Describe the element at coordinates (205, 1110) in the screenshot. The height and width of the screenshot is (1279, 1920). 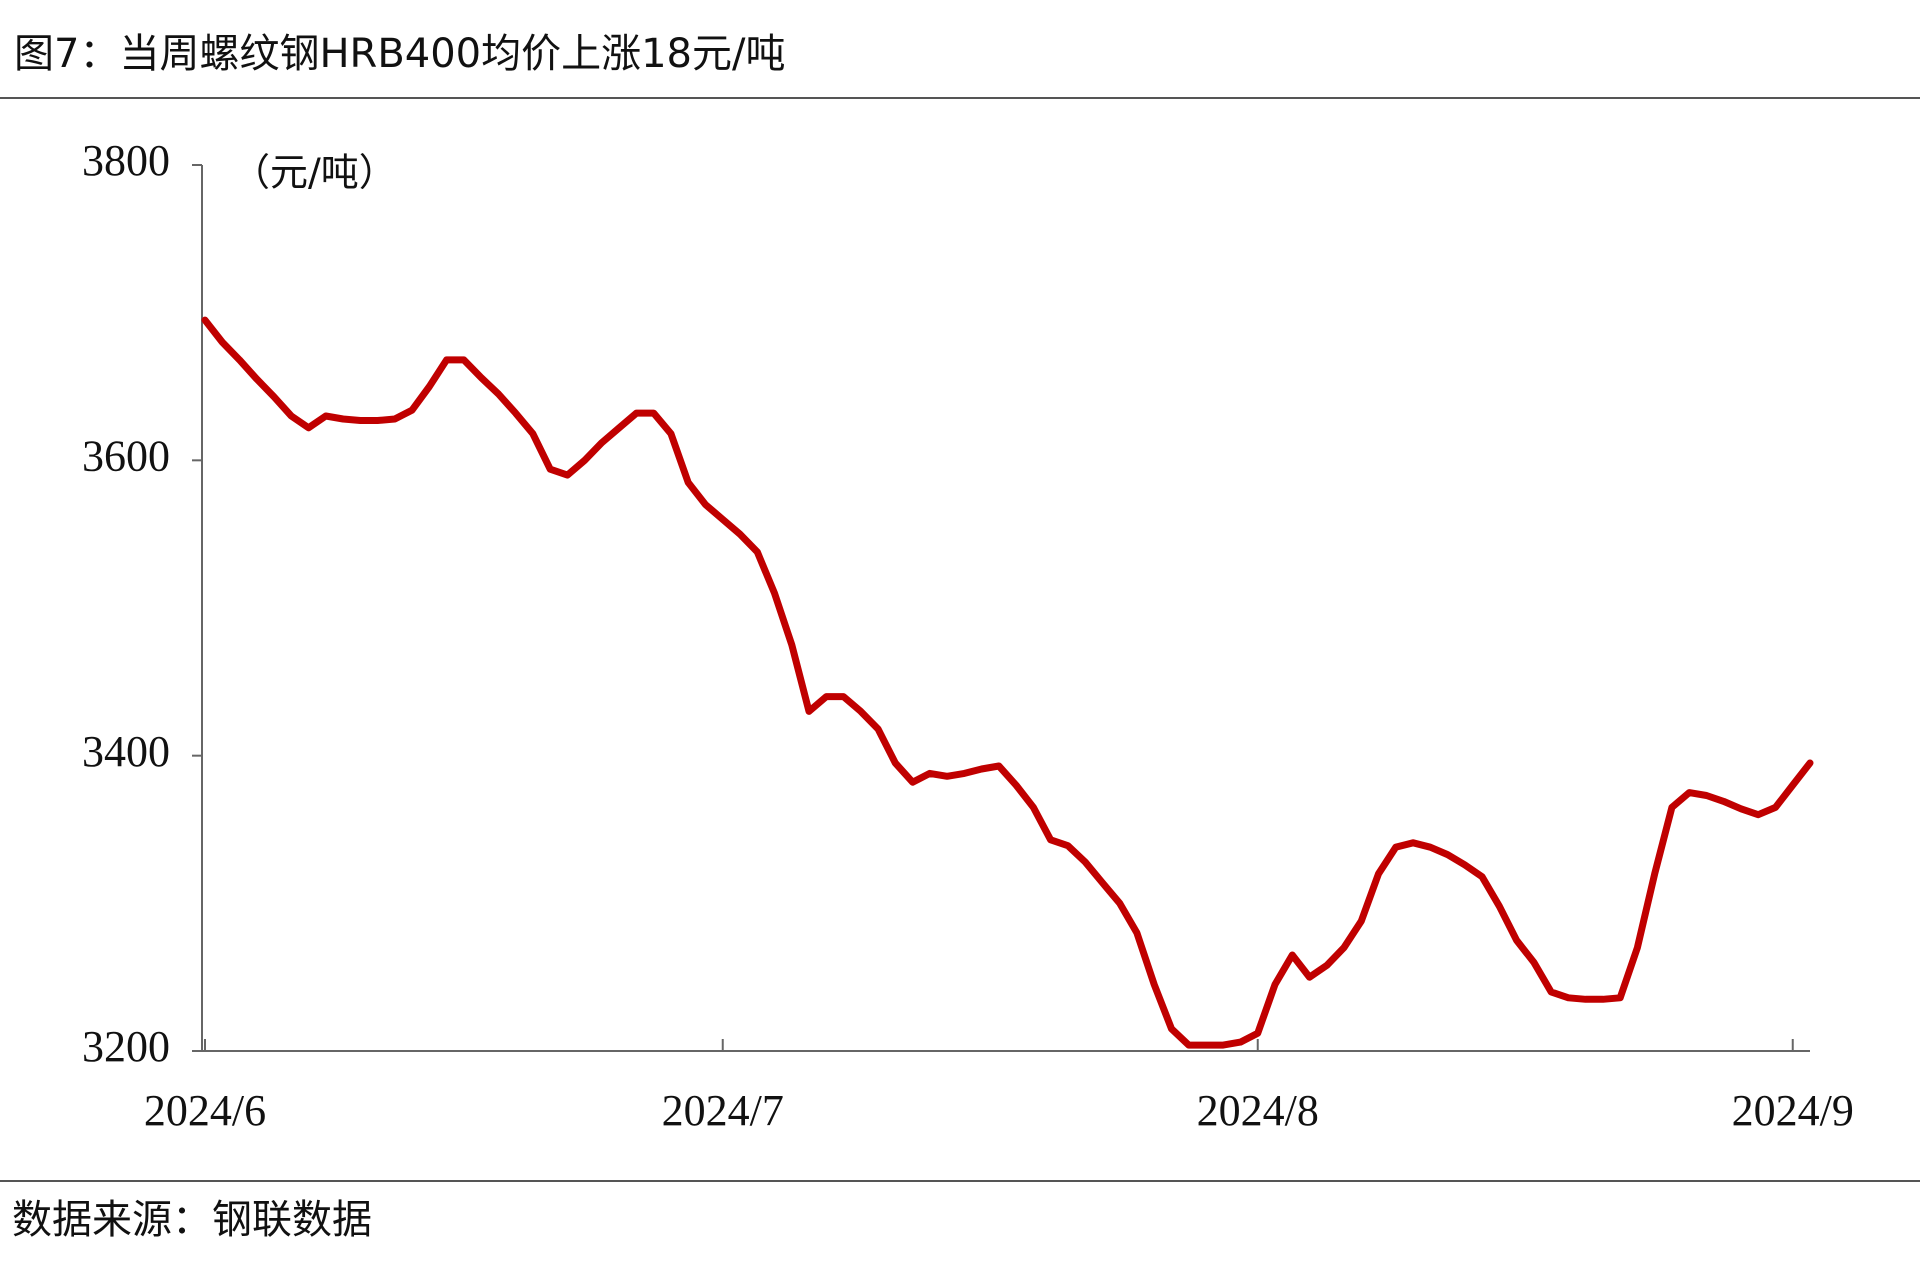
I see `x-tick-label: 2024/6` at that location.